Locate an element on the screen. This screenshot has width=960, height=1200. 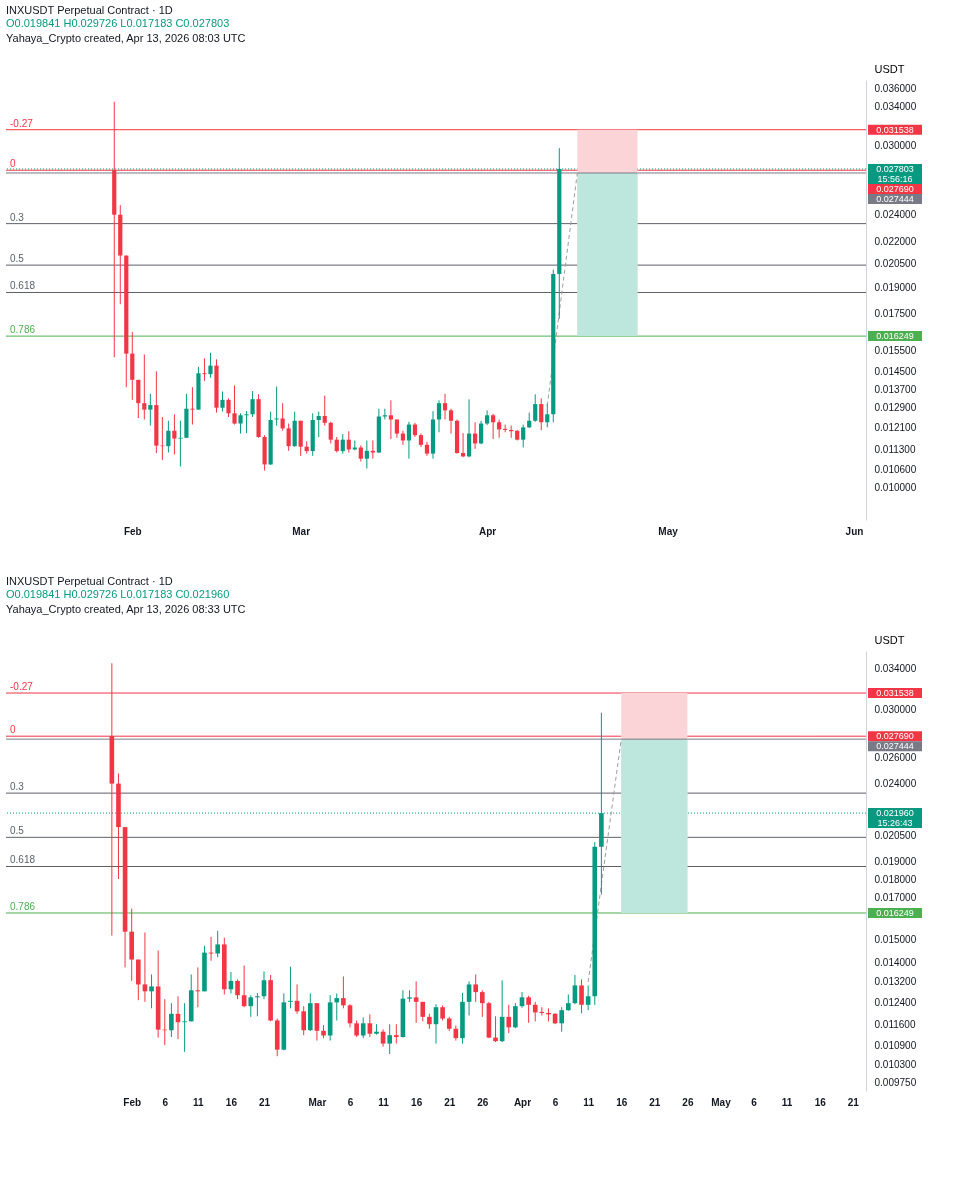
y-tick-label: 0.019000 is located at coordinates (895, 861).